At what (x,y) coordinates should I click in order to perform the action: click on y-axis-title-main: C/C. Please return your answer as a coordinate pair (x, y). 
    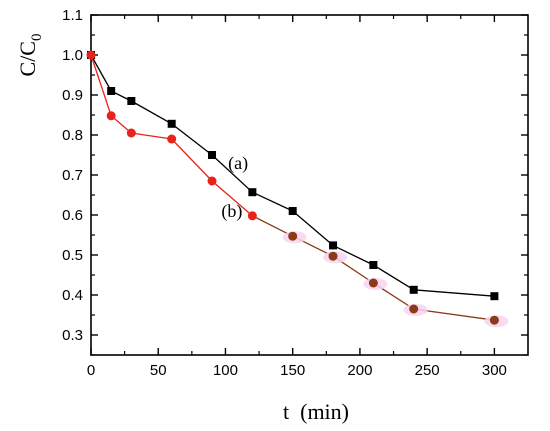
    Looking at the image, I should click on (27, 58).